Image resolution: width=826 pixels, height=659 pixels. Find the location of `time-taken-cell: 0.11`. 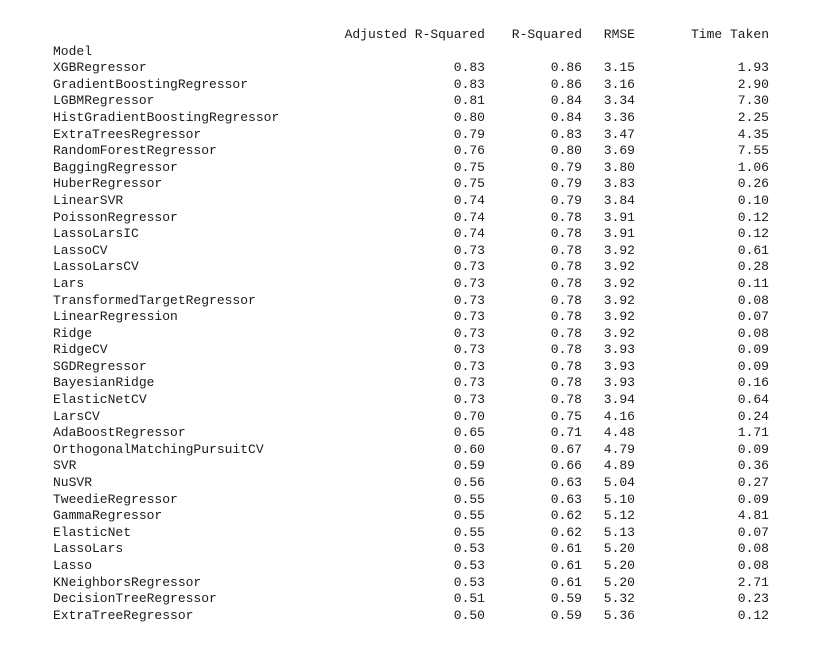

time-taken-cell: 0.11 is located at coordinates (753, 283).